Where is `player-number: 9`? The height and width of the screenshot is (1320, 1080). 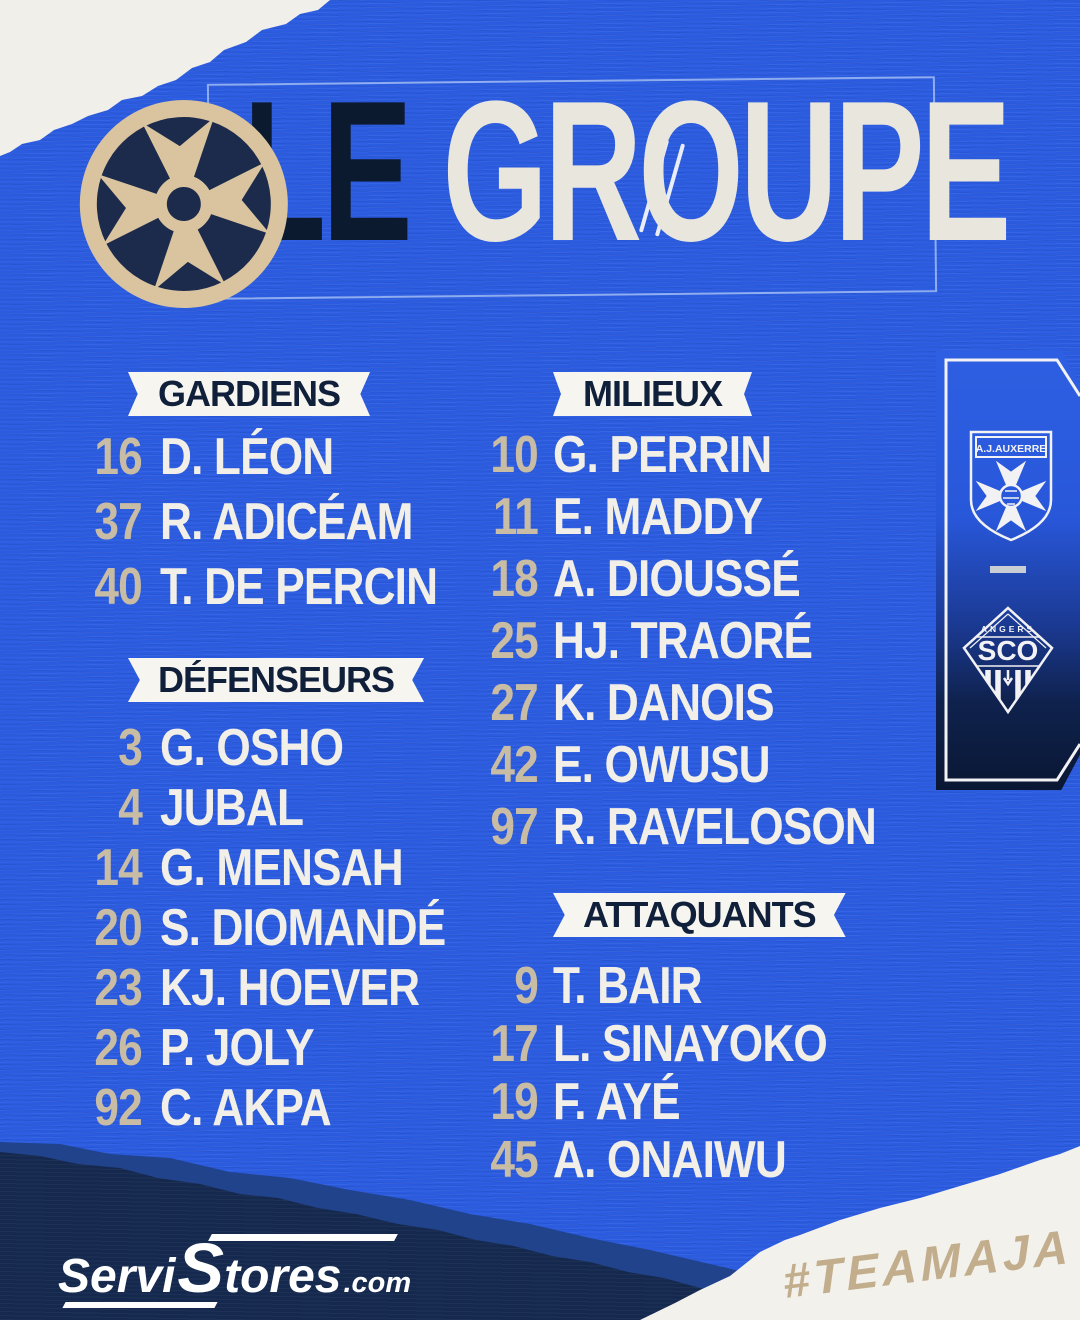
player-number: 9 is located at coordinates (526, 986).